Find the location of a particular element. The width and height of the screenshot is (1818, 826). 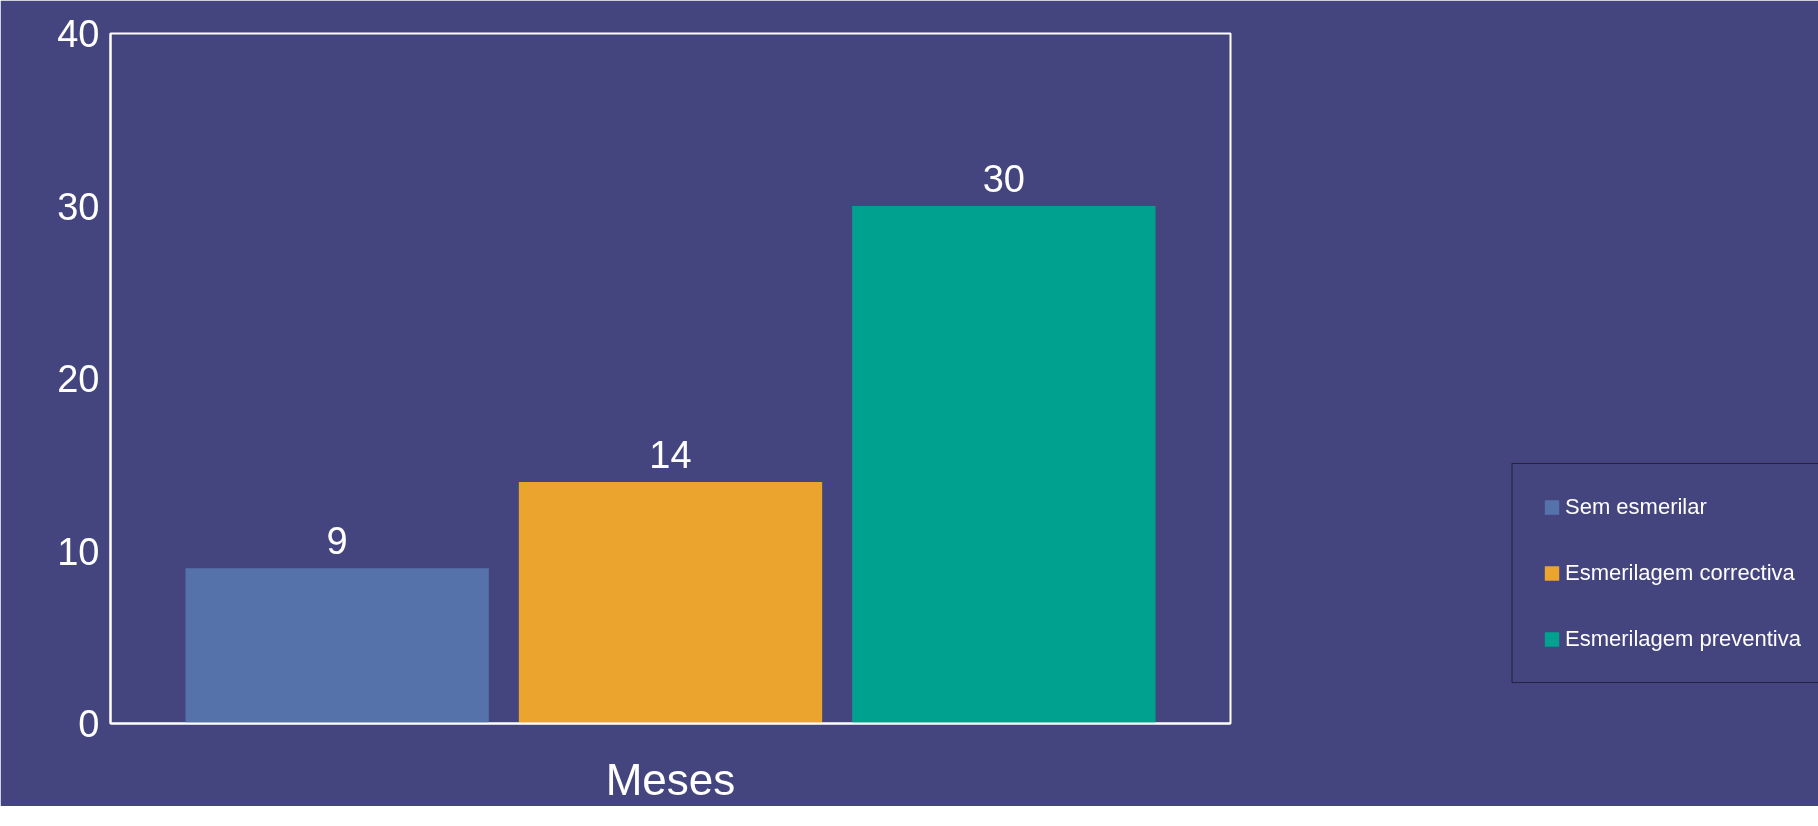

y-tick-label: 30 is located at coordinates (78, 206).